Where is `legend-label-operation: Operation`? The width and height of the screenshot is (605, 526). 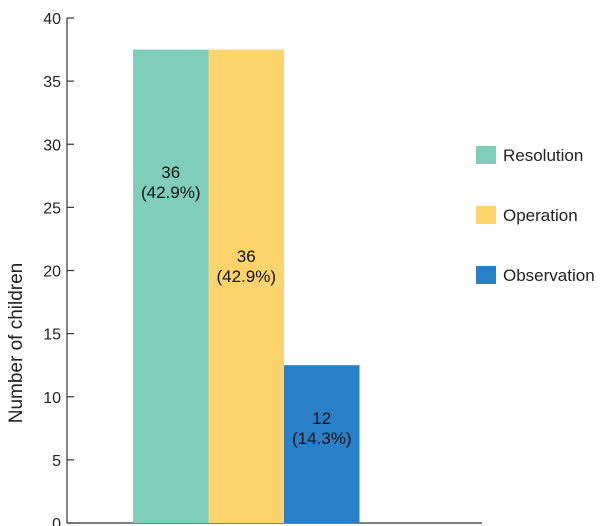 legend-label-operation: Operation is located at coordinates (540, 215).